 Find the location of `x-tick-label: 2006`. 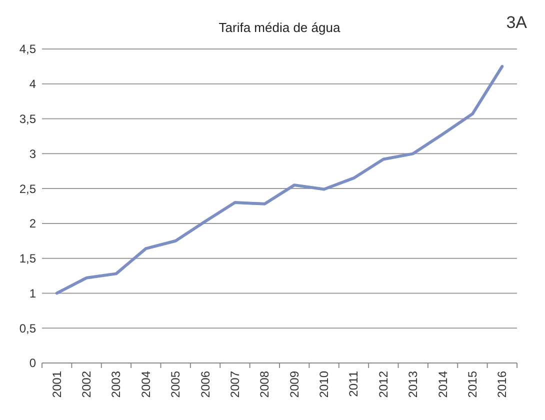

x-tick-label: 2006 is located at coordinates (205, 384).